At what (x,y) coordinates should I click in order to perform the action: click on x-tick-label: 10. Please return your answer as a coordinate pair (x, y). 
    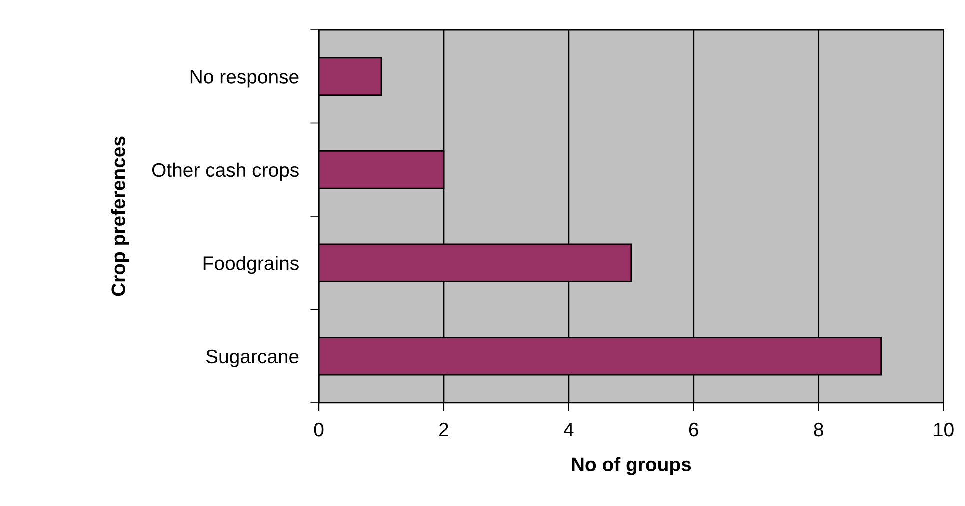
    Looking at the image, I should click on (944, 429).